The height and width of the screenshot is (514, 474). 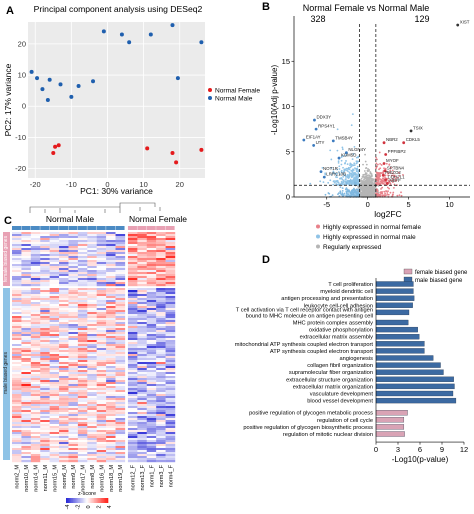 What do you see at coordinates (385, 171) in the screenshot?
I see `volcano-labeled-point` at bounding box center [385, 171].